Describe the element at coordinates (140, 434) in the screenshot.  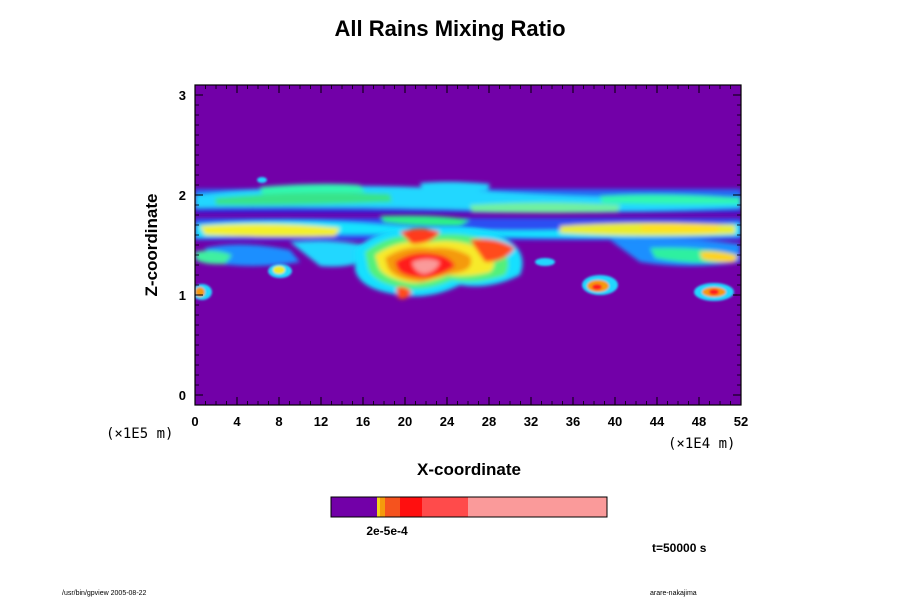
I see `y-axis-unit: (×1E5 m)` at that location.